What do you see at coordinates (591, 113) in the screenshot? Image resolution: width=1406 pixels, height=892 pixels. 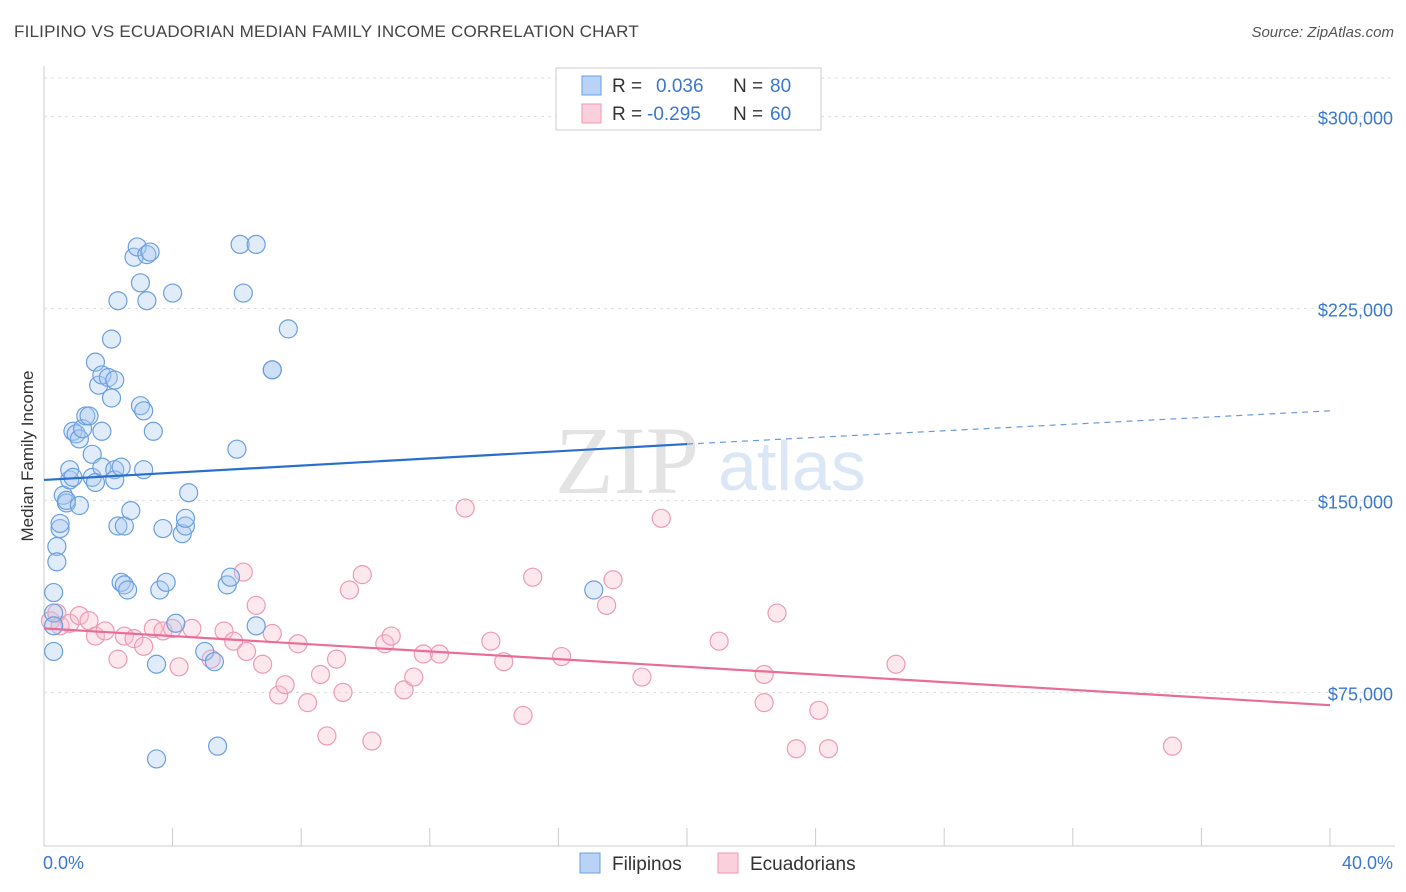 I see `ecuadorians-swatch` at bounding box center [591, 113].